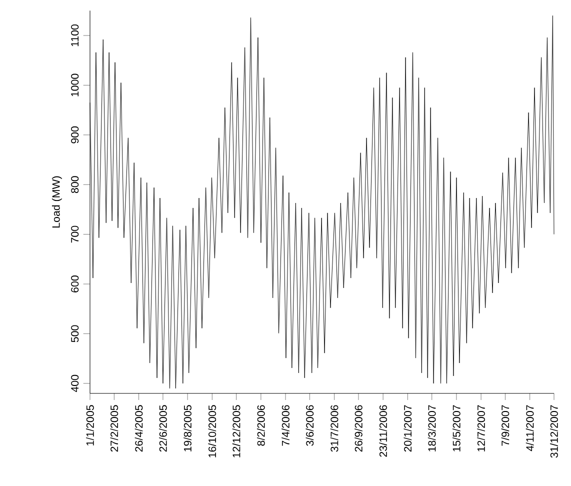 This screenshot has width=571, height=486. What do you see at coordinates (432, 428) in the screenshot?
I see `x-tick-label: 18/3/2007` at bounding box center [432, 428].